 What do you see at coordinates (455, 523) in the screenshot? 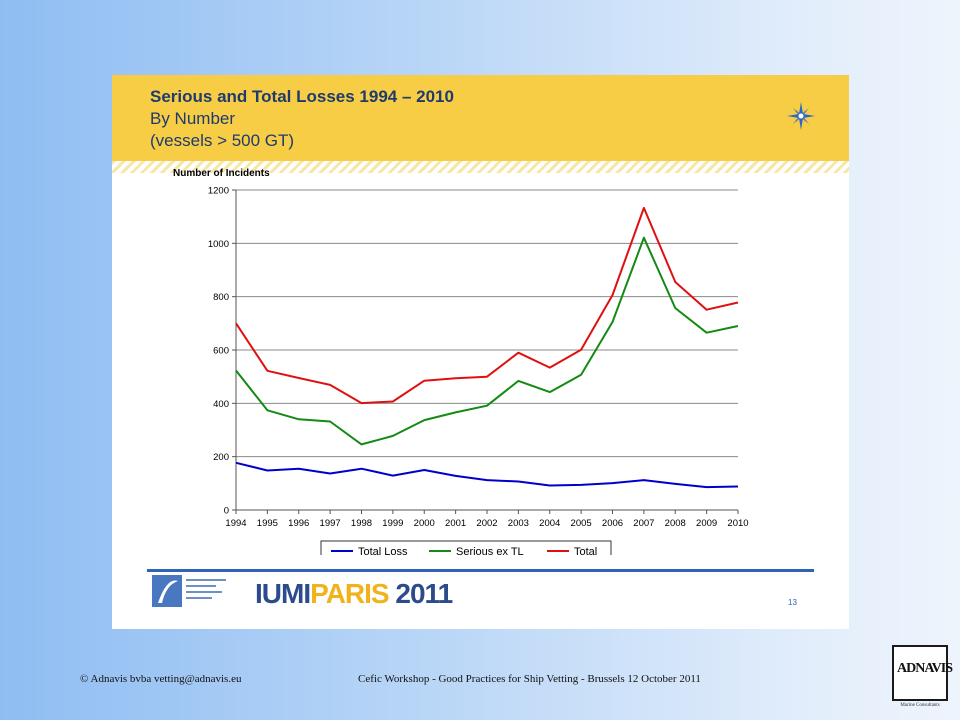
I see `x-tick-label: 2001` at bounding box center [455, 523].